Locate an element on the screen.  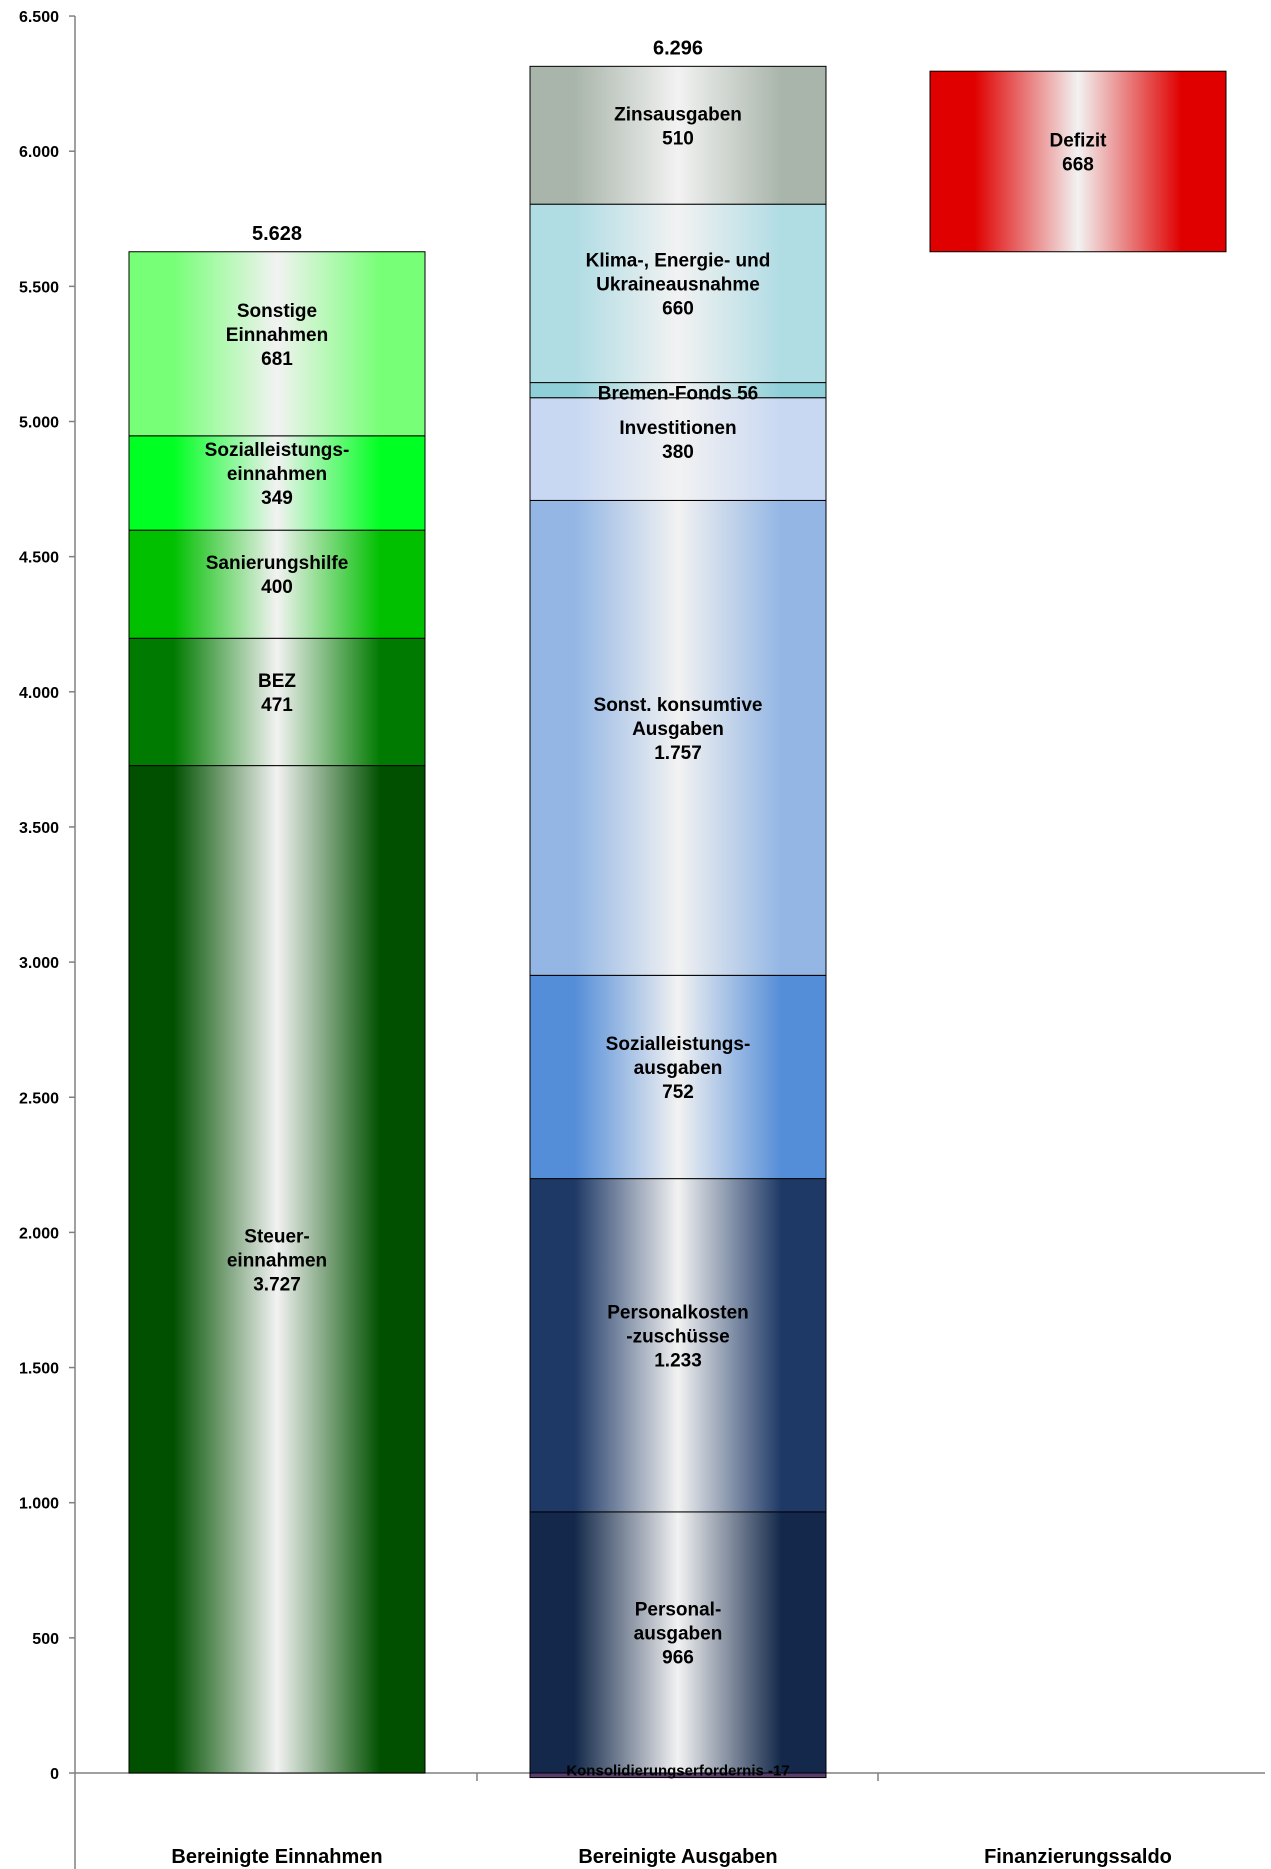
y-tick-label: 2.500 is located at coordinates (39, 1098).